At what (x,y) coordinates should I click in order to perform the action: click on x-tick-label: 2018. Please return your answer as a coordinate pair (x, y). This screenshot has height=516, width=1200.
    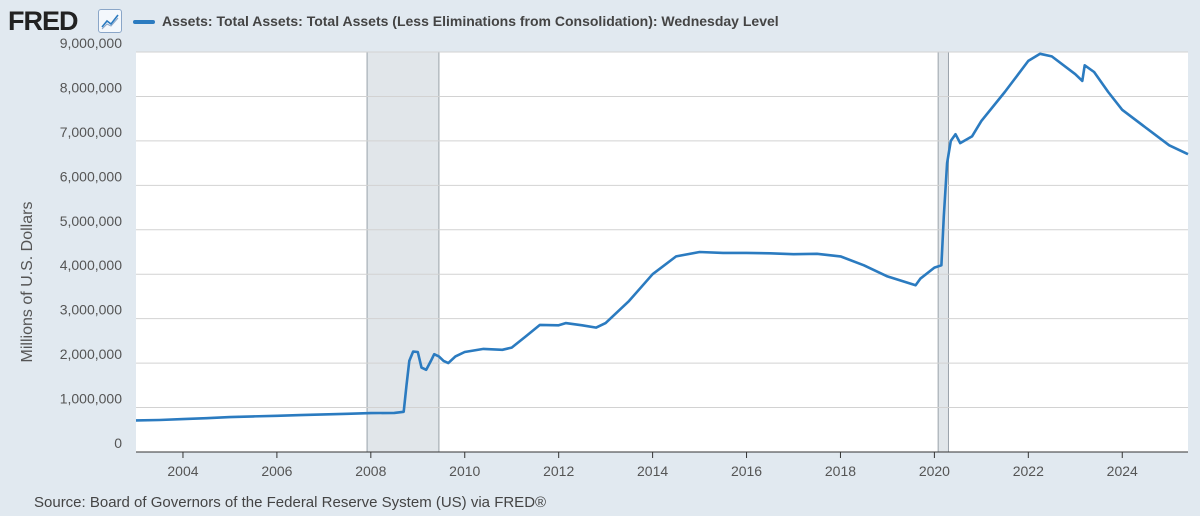
    Looking at the image, I should click on (840, 471).